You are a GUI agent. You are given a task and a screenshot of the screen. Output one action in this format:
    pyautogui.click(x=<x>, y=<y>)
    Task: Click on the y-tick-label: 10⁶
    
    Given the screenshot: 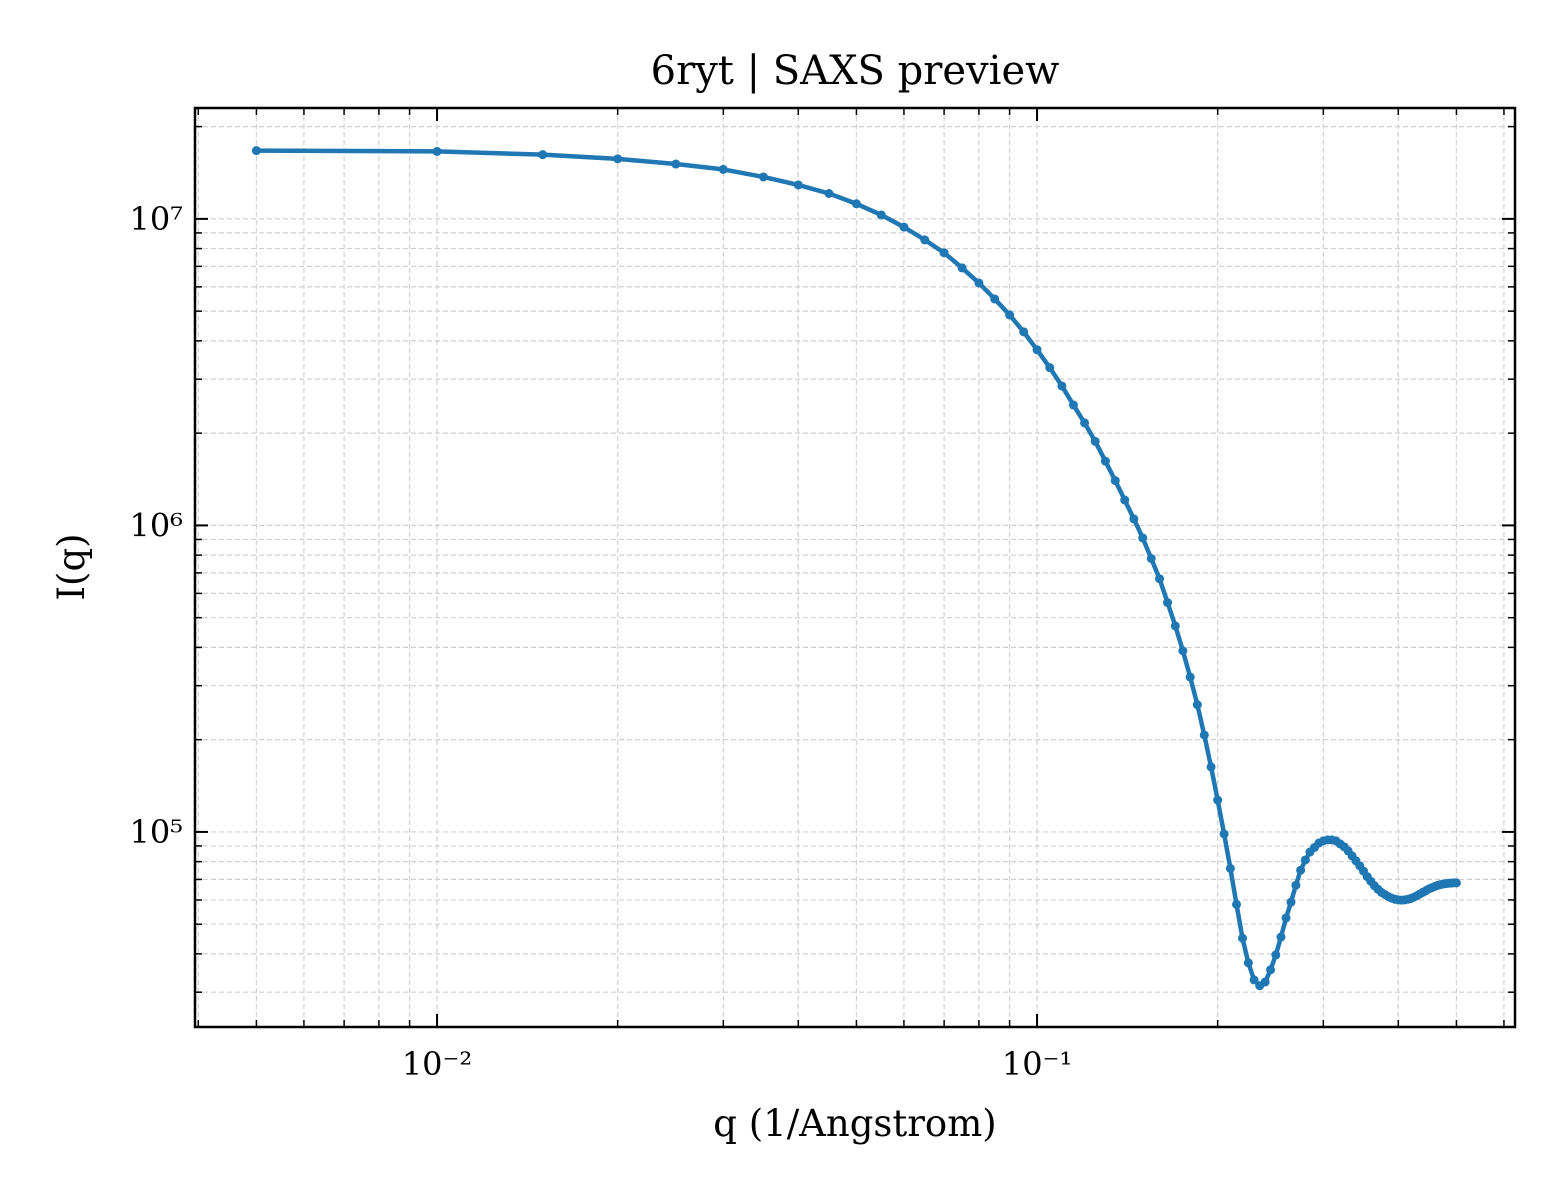 What is the action you would take?
    pyautogui.click(x=156, y=525)
    